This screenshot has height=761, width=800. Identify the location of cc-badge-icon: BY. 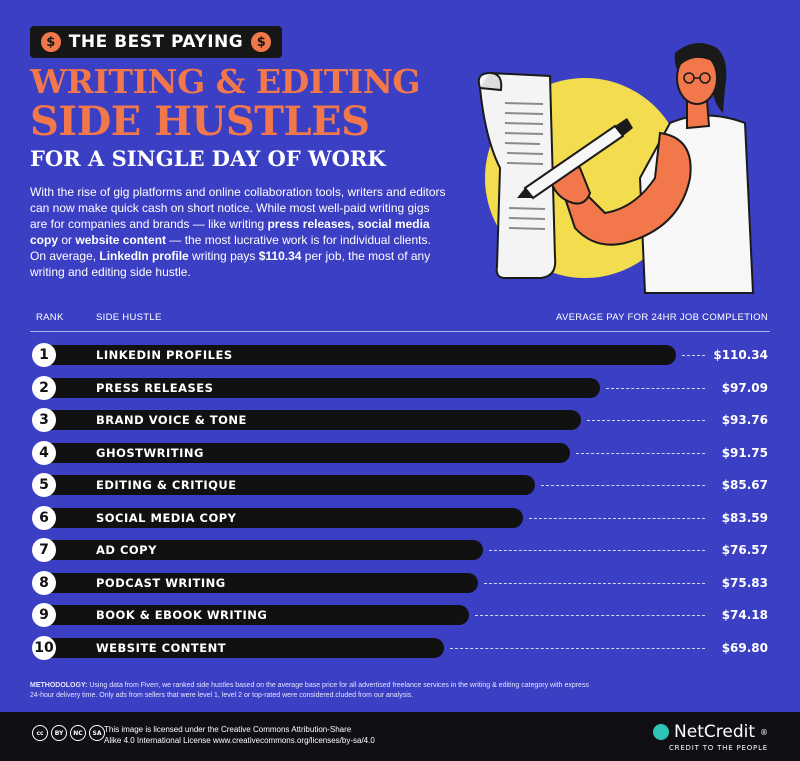
(59, 733).